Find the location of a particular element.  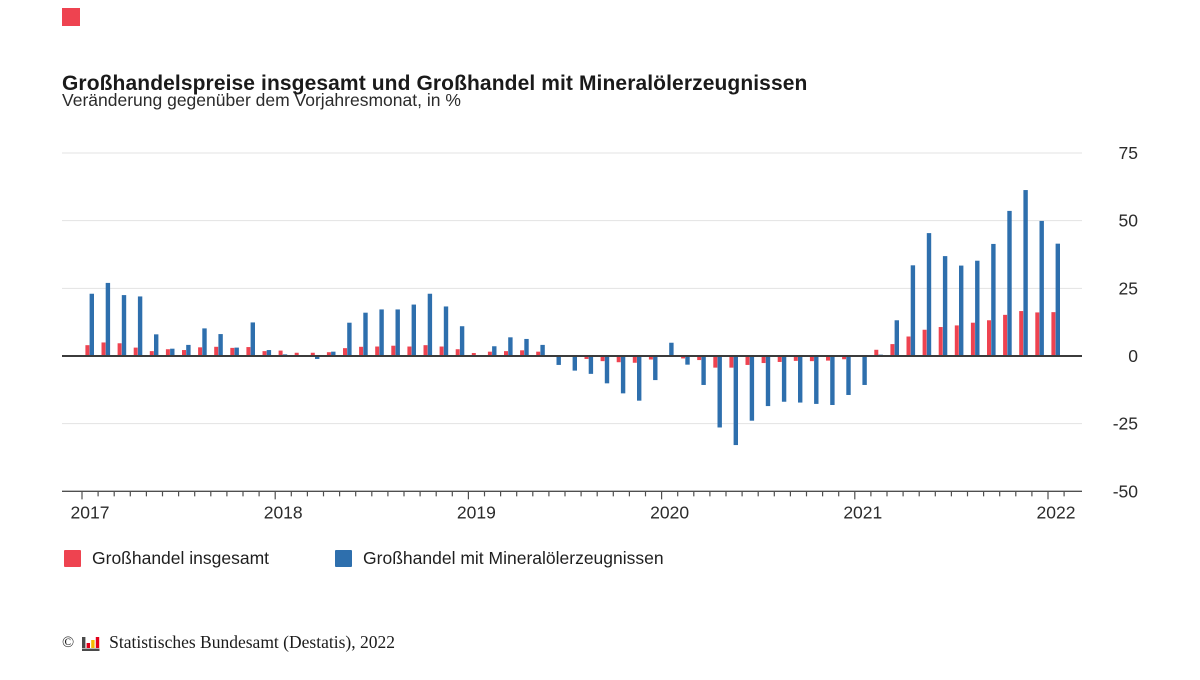

logo-baseline is located at coordinates (91, 649).